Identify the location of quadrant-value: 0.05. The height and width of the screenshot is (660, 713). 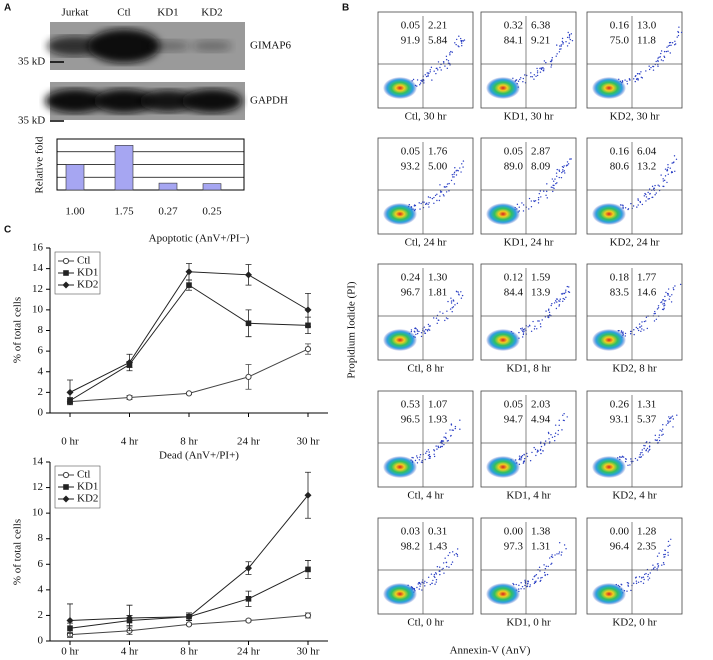
(514, 152).